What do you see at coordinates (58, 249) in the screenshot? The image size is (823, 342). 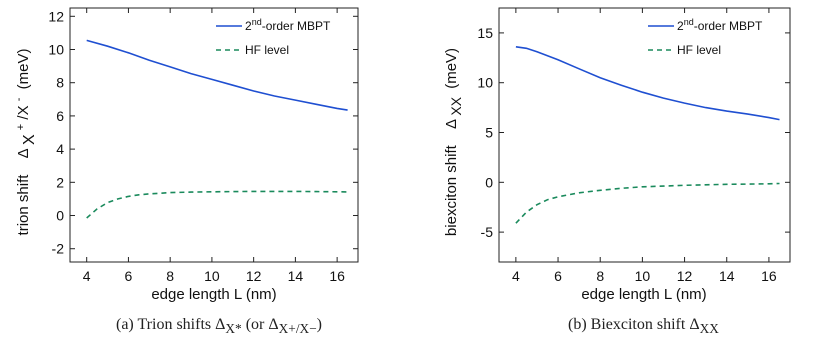 I see `y-tick-label: -2` at bounding box center [58, 249].